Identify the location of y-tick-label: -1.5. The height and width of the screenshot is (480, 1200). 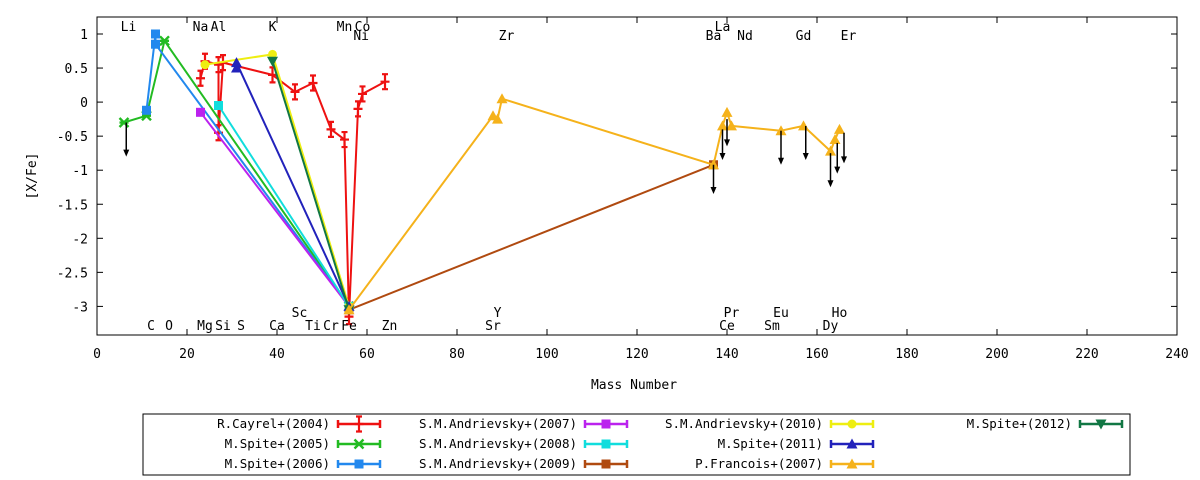
(72, 205).